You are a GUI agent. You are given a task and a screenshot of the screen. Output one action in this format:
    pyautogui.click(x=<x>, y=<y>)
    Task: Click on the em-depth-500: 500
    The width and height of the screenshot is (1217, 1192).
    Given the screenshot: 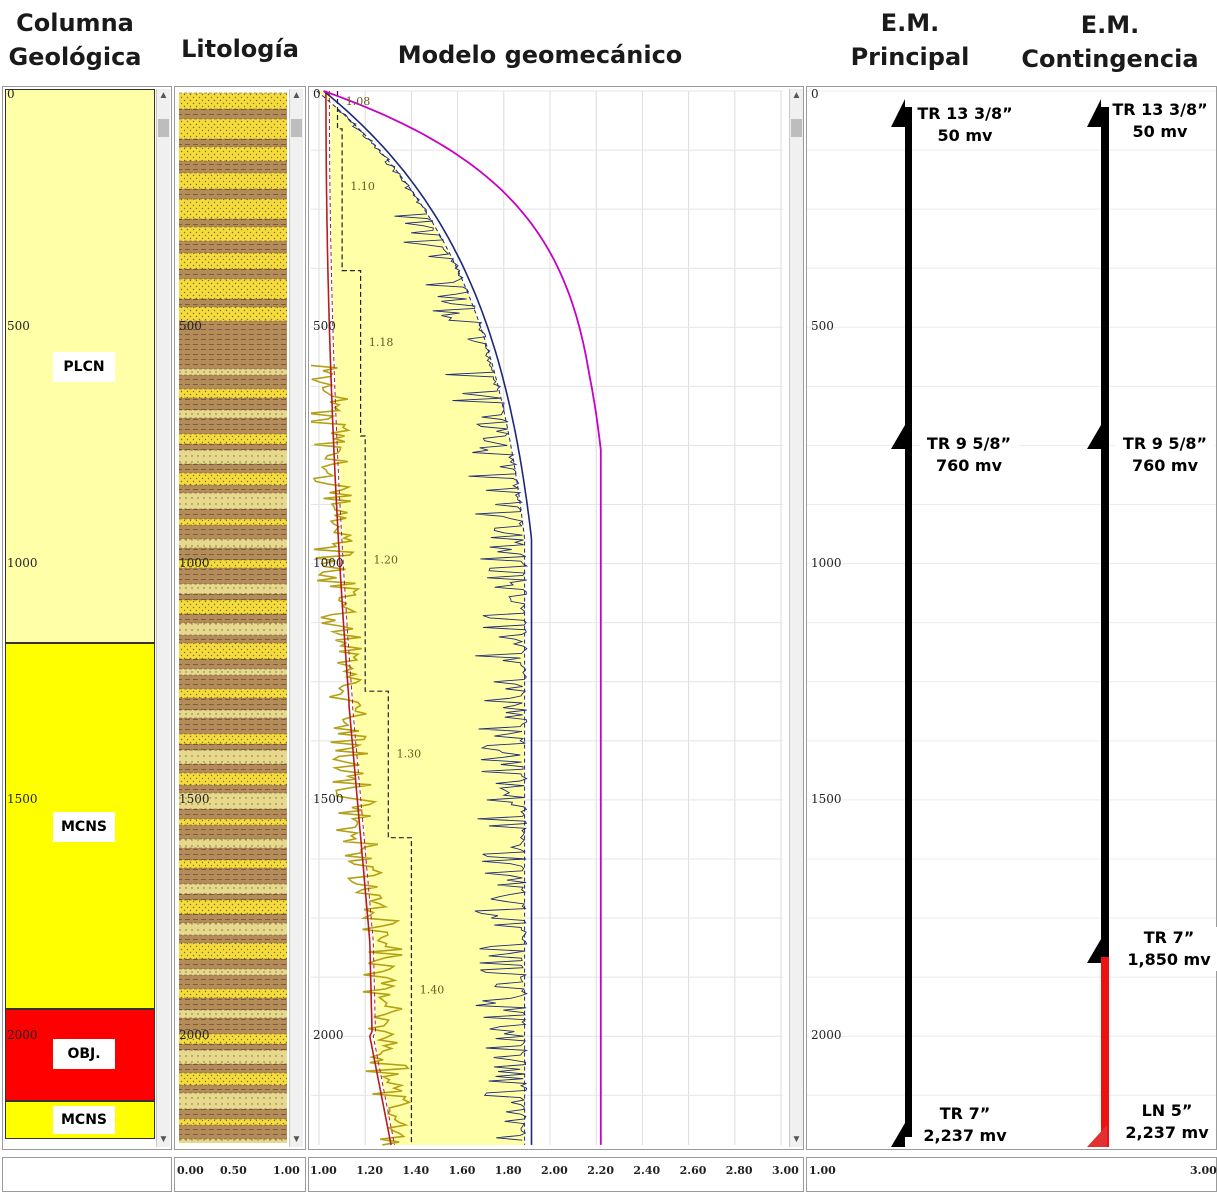 What is the action you would take?
    pyautogui.click(x=822, y=326)
    